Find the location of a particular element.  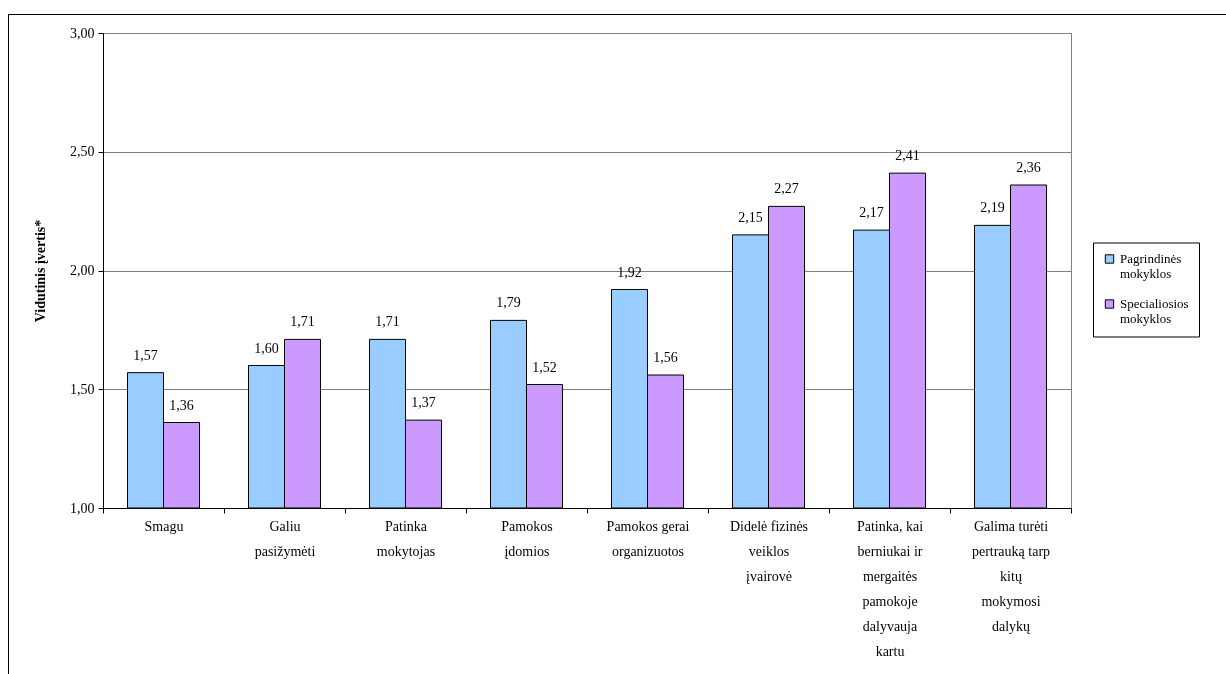

y-axis-title: Vidutinis įvertis* is located at coordinates (40, 271).